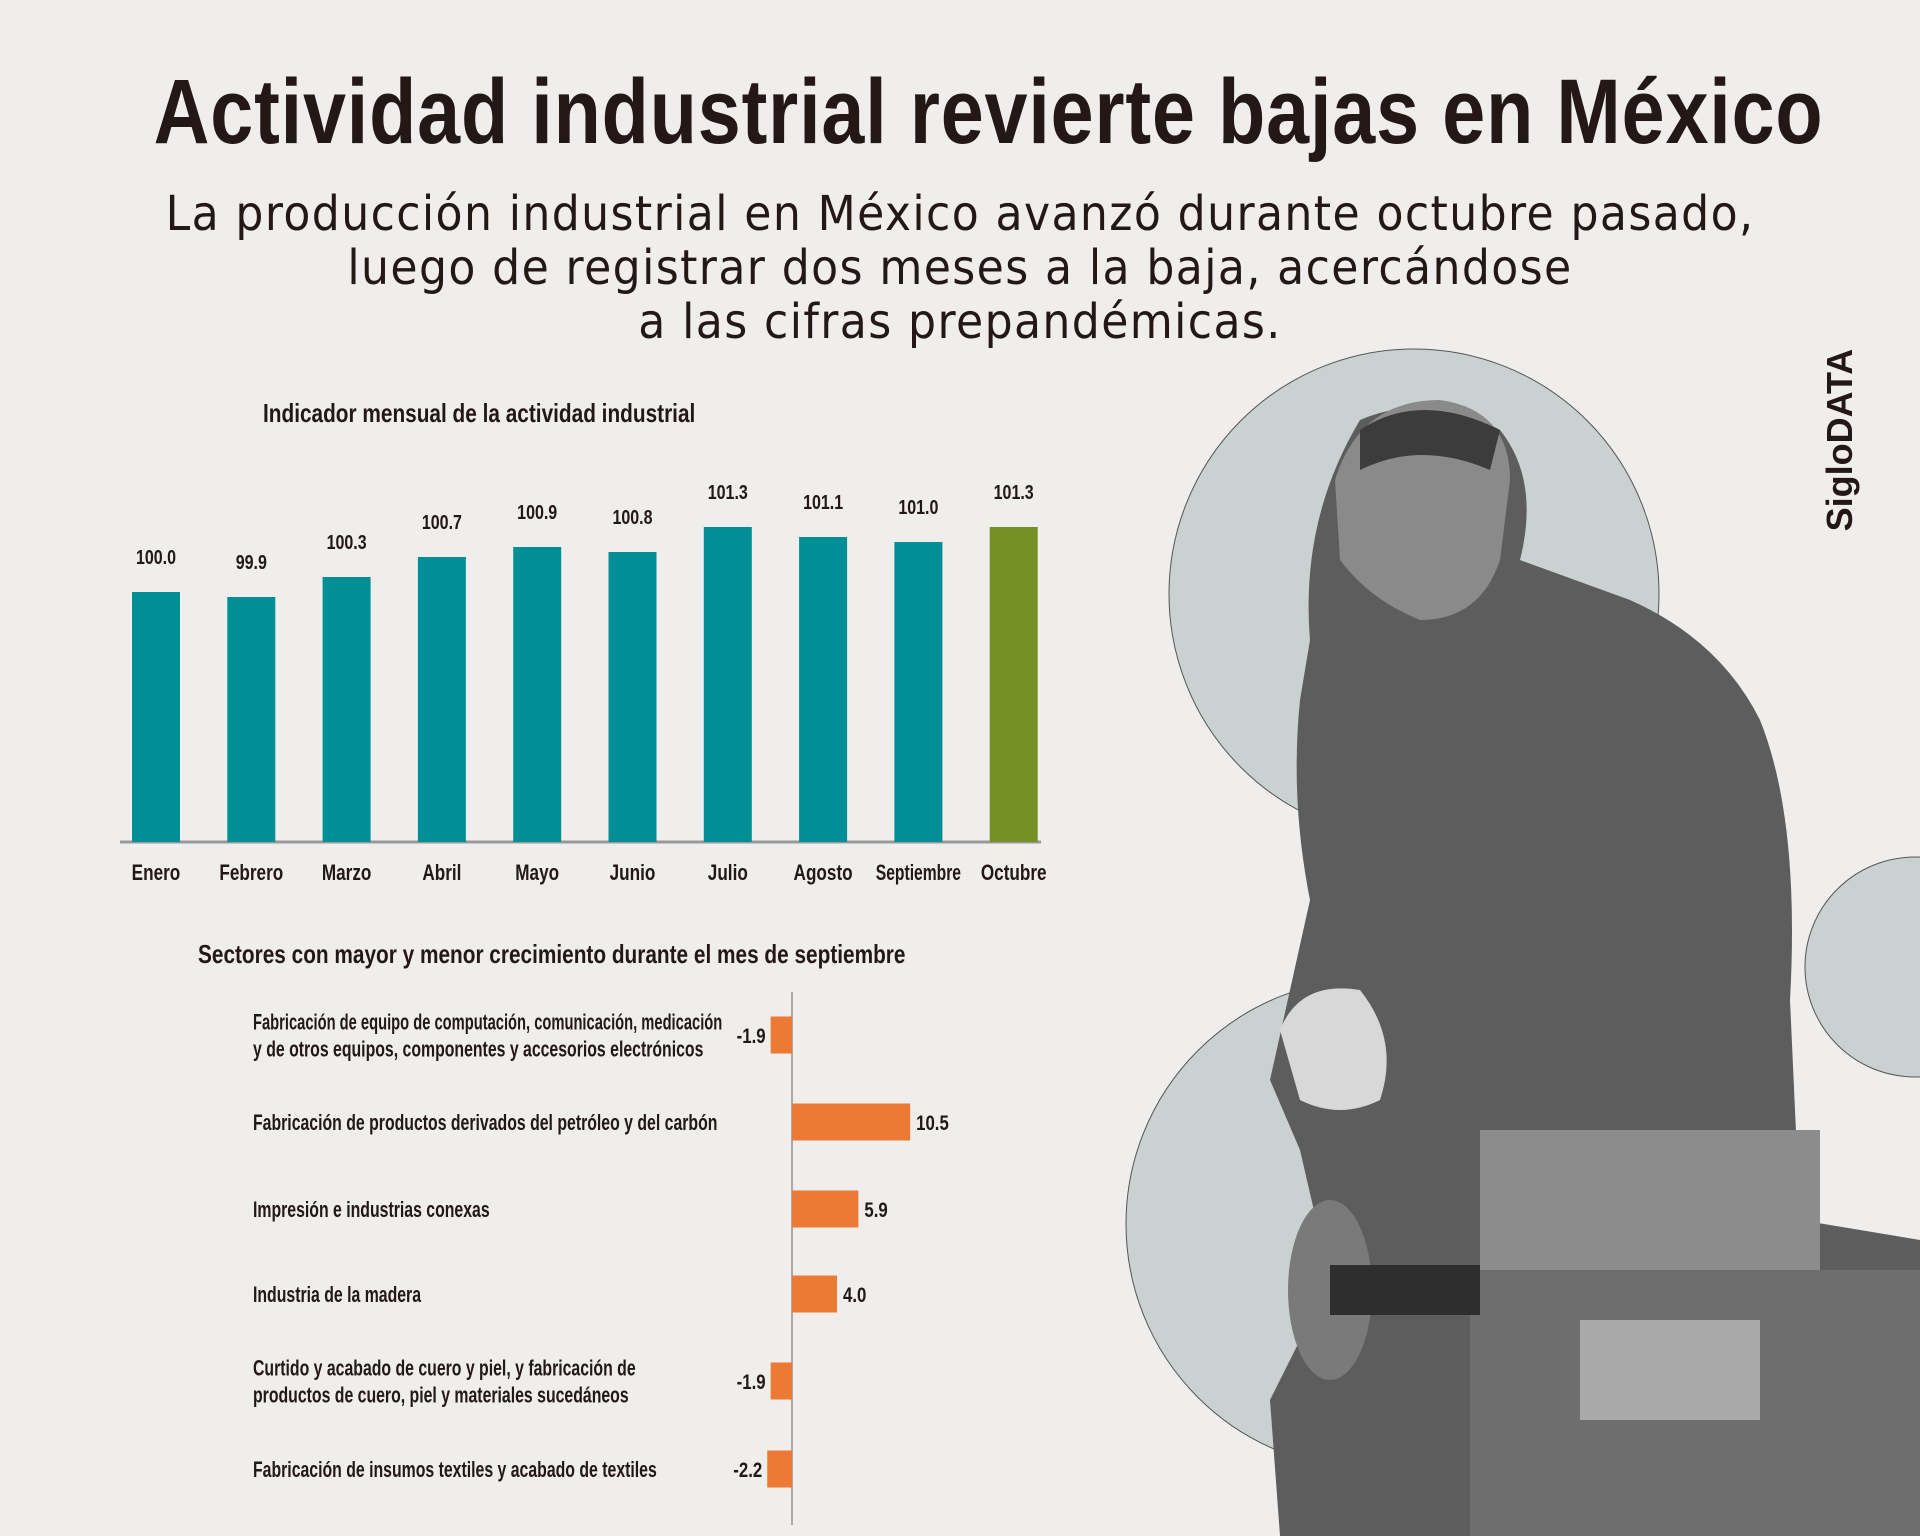 The height and width of the screenshot is (1536, 1920). I want to click on value-label: 5.9, so click(875, 1210).